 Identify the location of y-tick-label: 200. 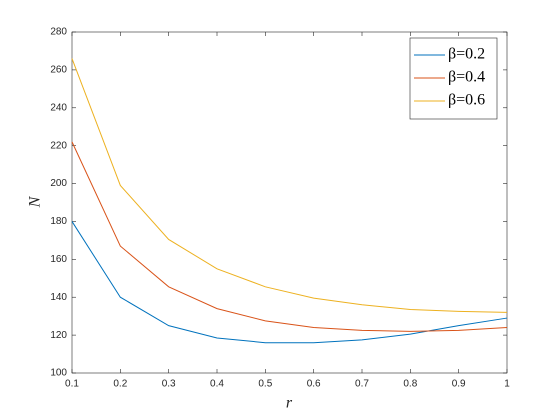
(58, 183).